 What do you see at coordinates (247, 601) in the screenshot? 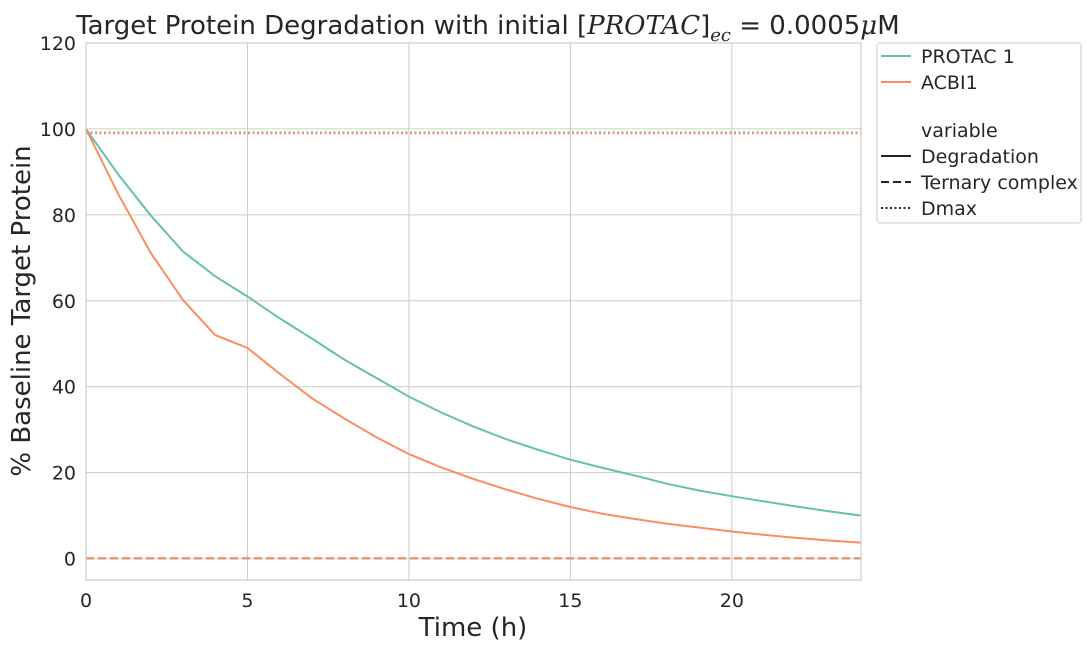
I see `x-tick-label: 5` at bounding box center [247, 601].